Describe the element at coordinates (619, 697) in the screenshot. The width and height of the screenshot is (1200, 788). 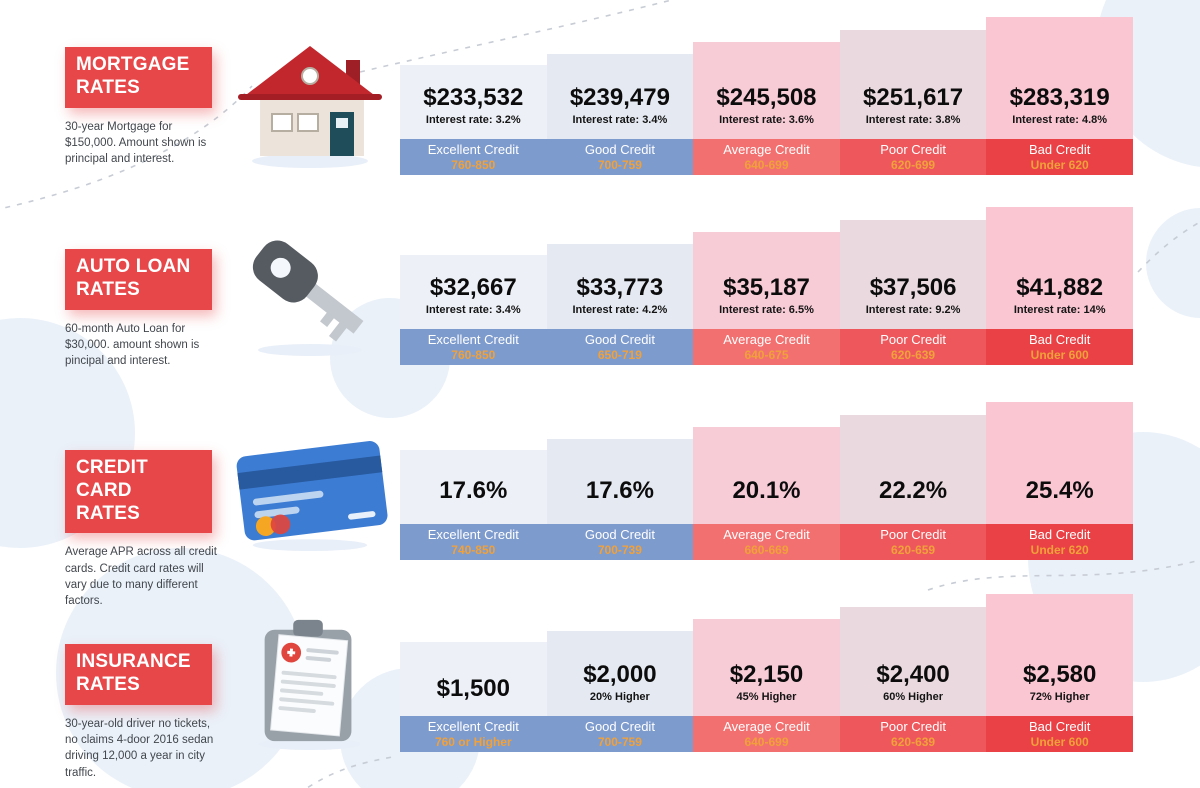
I see `rate-subtext: 20% Higher` at that location.